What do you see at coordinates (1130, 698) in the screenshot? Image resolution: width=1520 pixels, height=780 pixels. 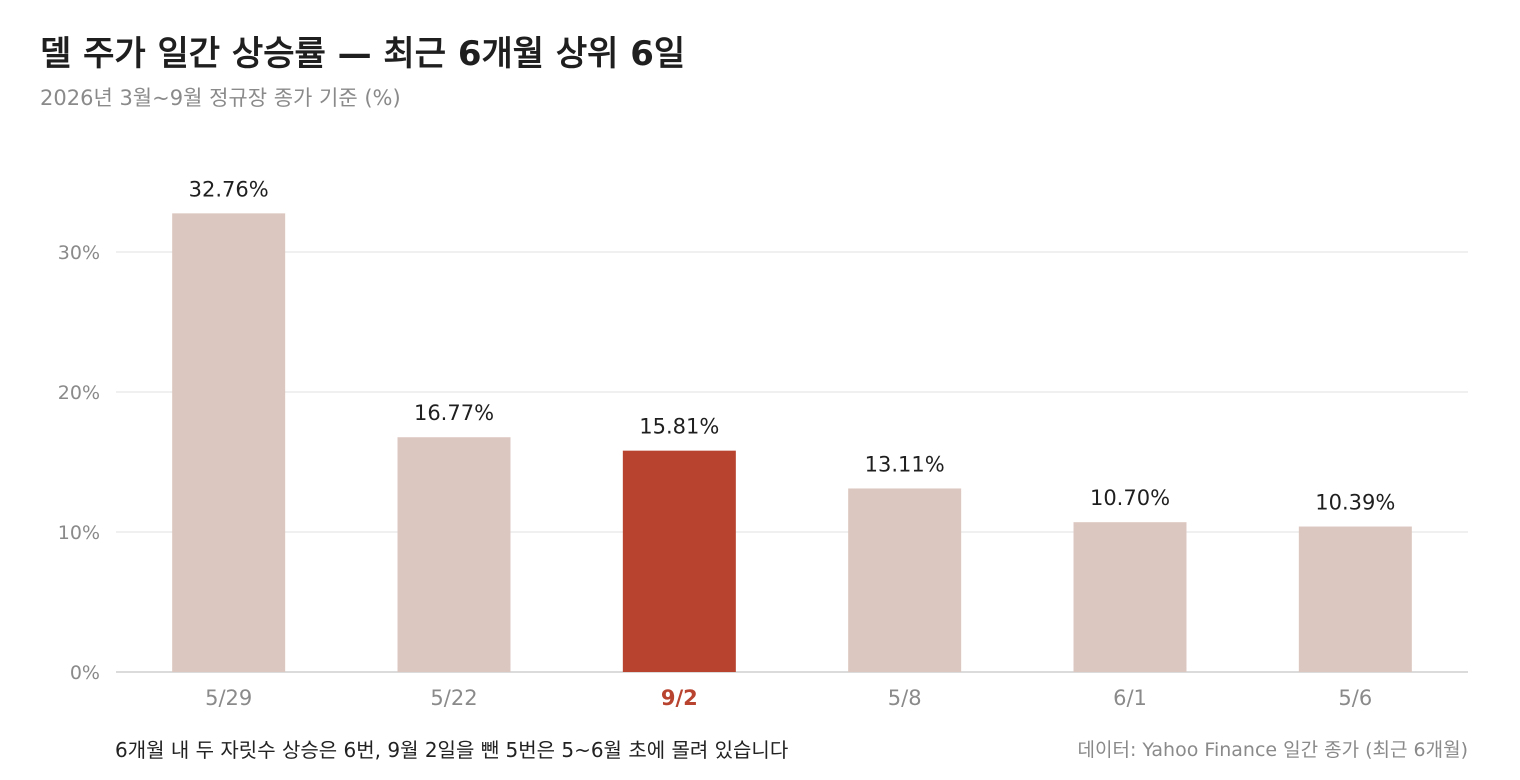 I see `x-tick-label: 6/1` at bounding box center [1130, 698].